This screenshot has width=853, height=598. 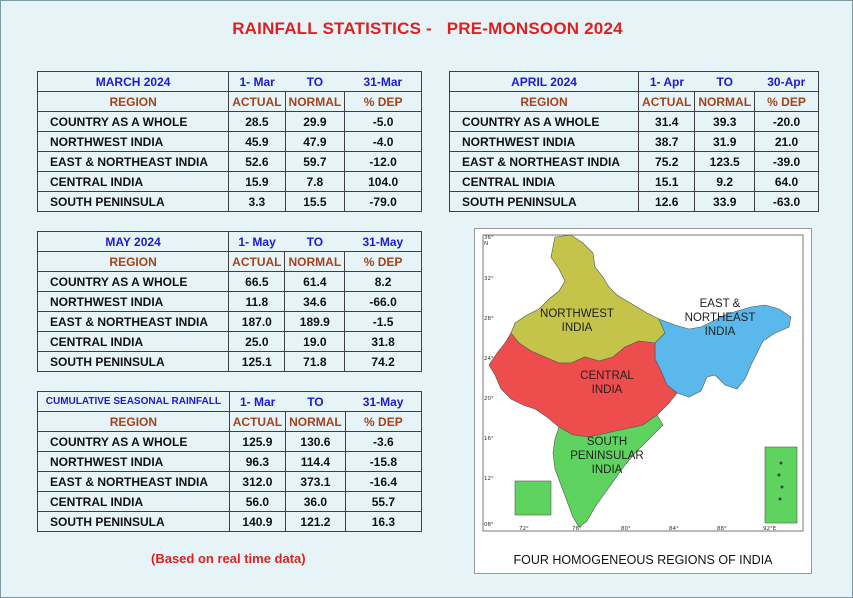 I want to click on dep-cell: -12.0, so click(x=383, y=161).